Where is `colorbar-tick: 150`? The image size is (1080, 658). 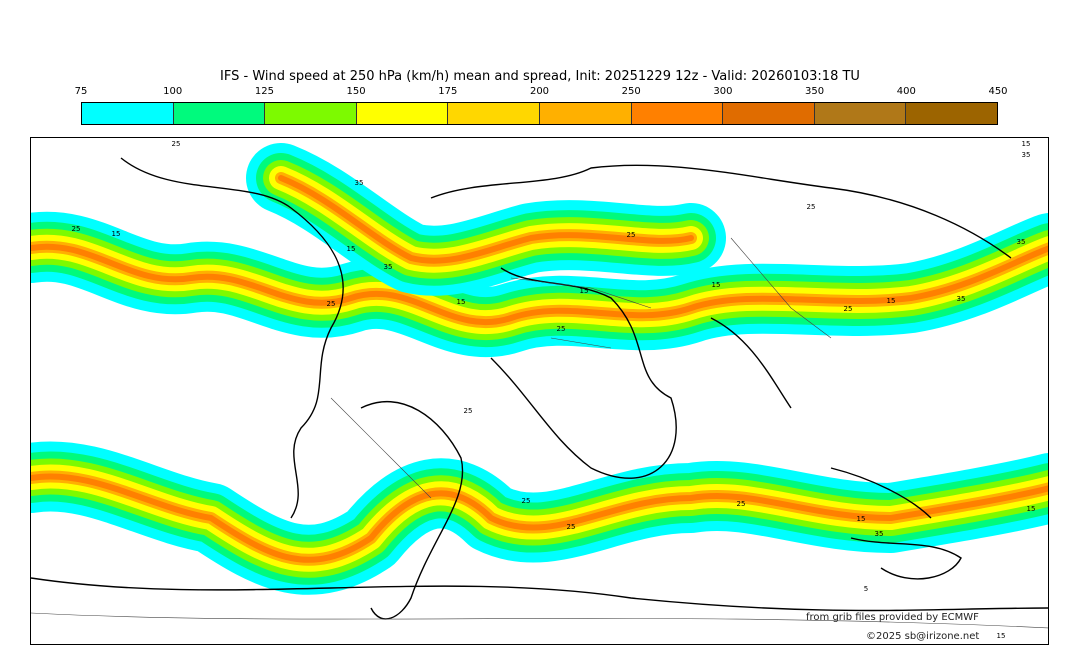 colorbar-tick: 150 is located at coordinates (356, 91).